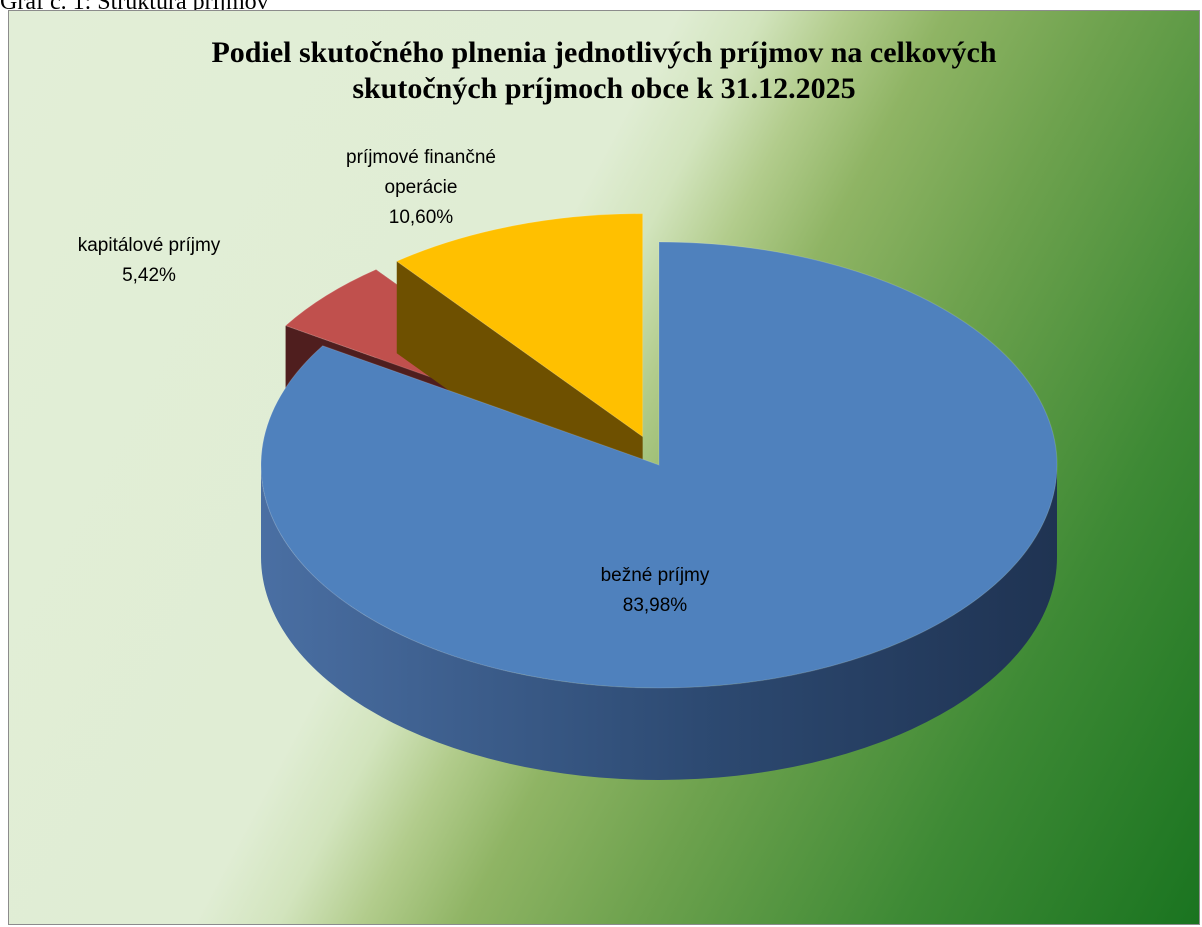 The width and height of the screenshot is (1202, 927). I want to click on data-label-2: kapitálové príjmy 5,42%, so click(149, 260).